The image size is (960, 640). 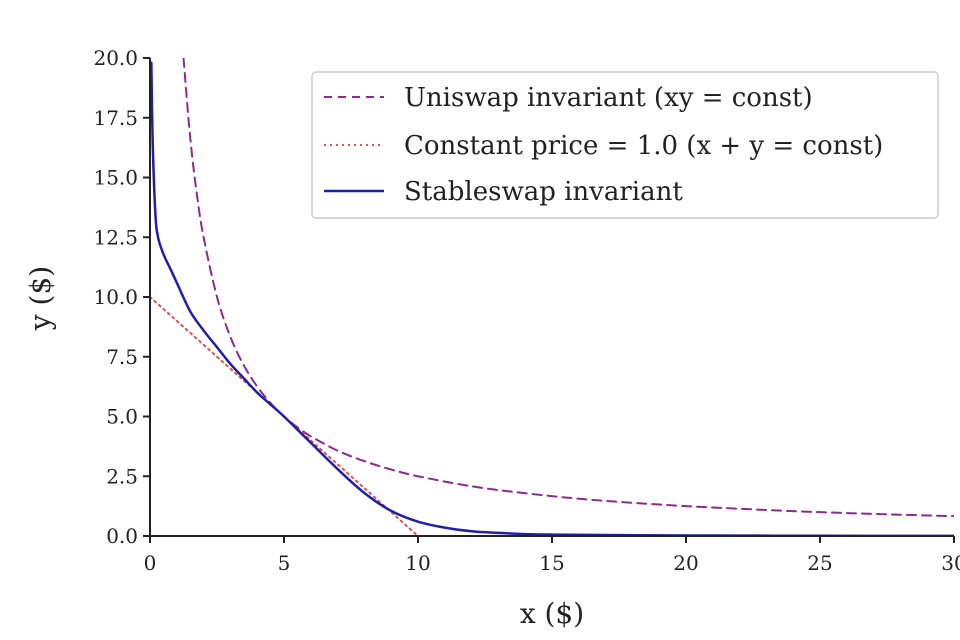 I want to click on x-tick-label: 10, so click(x=417, y=563).